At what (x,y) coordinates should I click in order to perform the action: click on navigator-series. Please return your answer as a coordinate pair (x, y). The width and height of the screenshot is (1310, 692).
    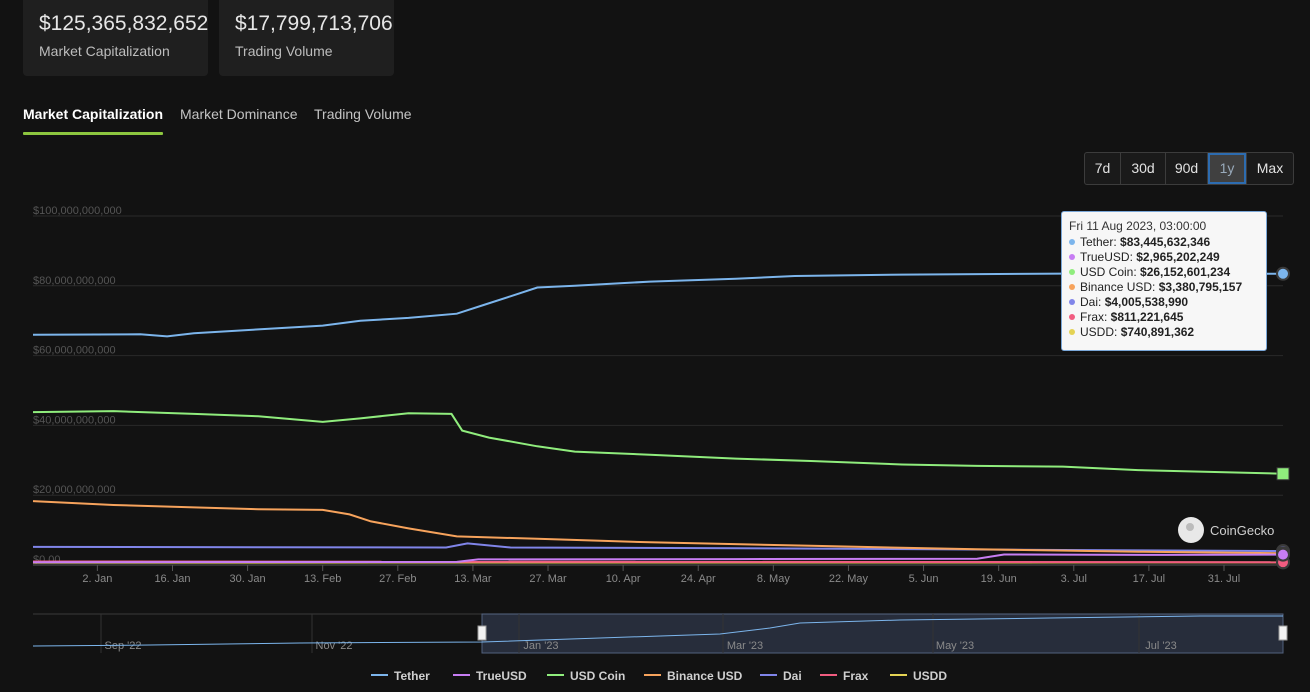
    Looking at the image, I should click on (657, 631).